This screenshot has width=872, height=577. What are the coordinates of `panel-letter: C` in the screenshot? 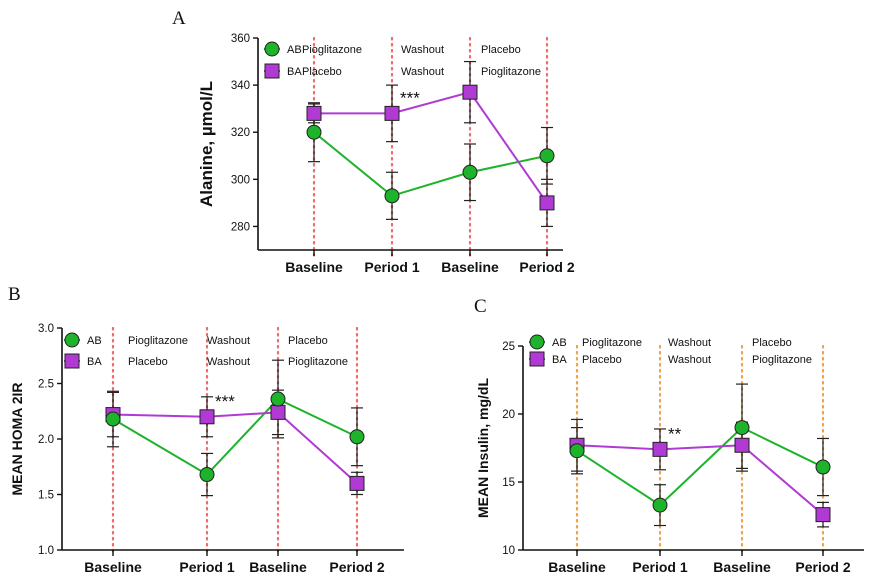 It's located at (480, 306).